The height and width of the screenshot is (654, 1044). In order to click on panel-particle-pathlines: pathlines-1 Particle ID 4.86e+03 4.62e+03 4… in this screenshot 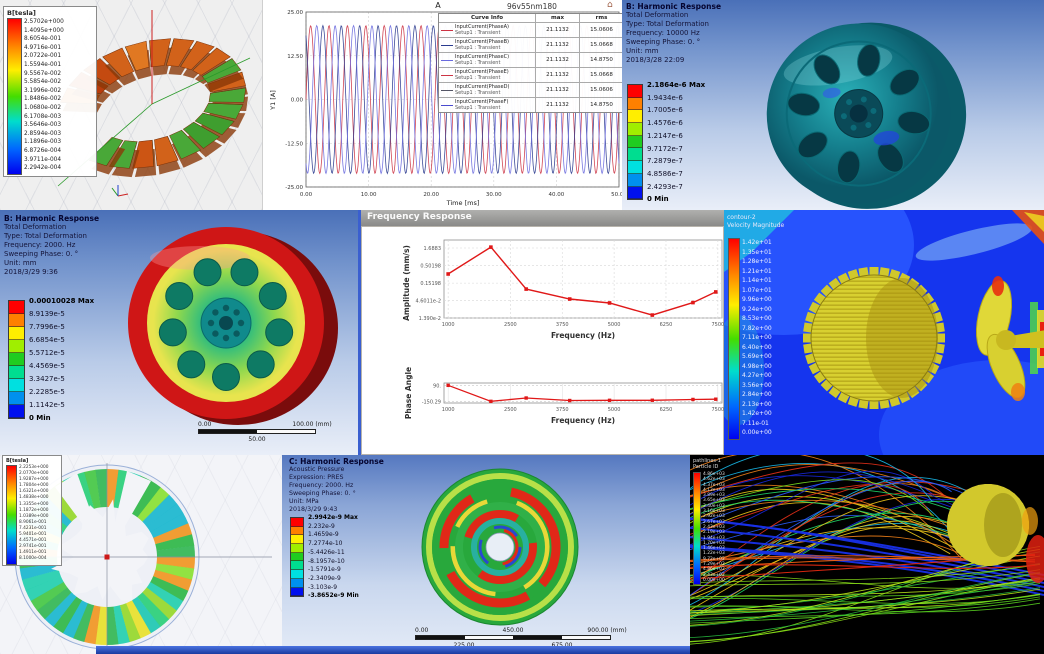, I will do `click(867, 554)`.